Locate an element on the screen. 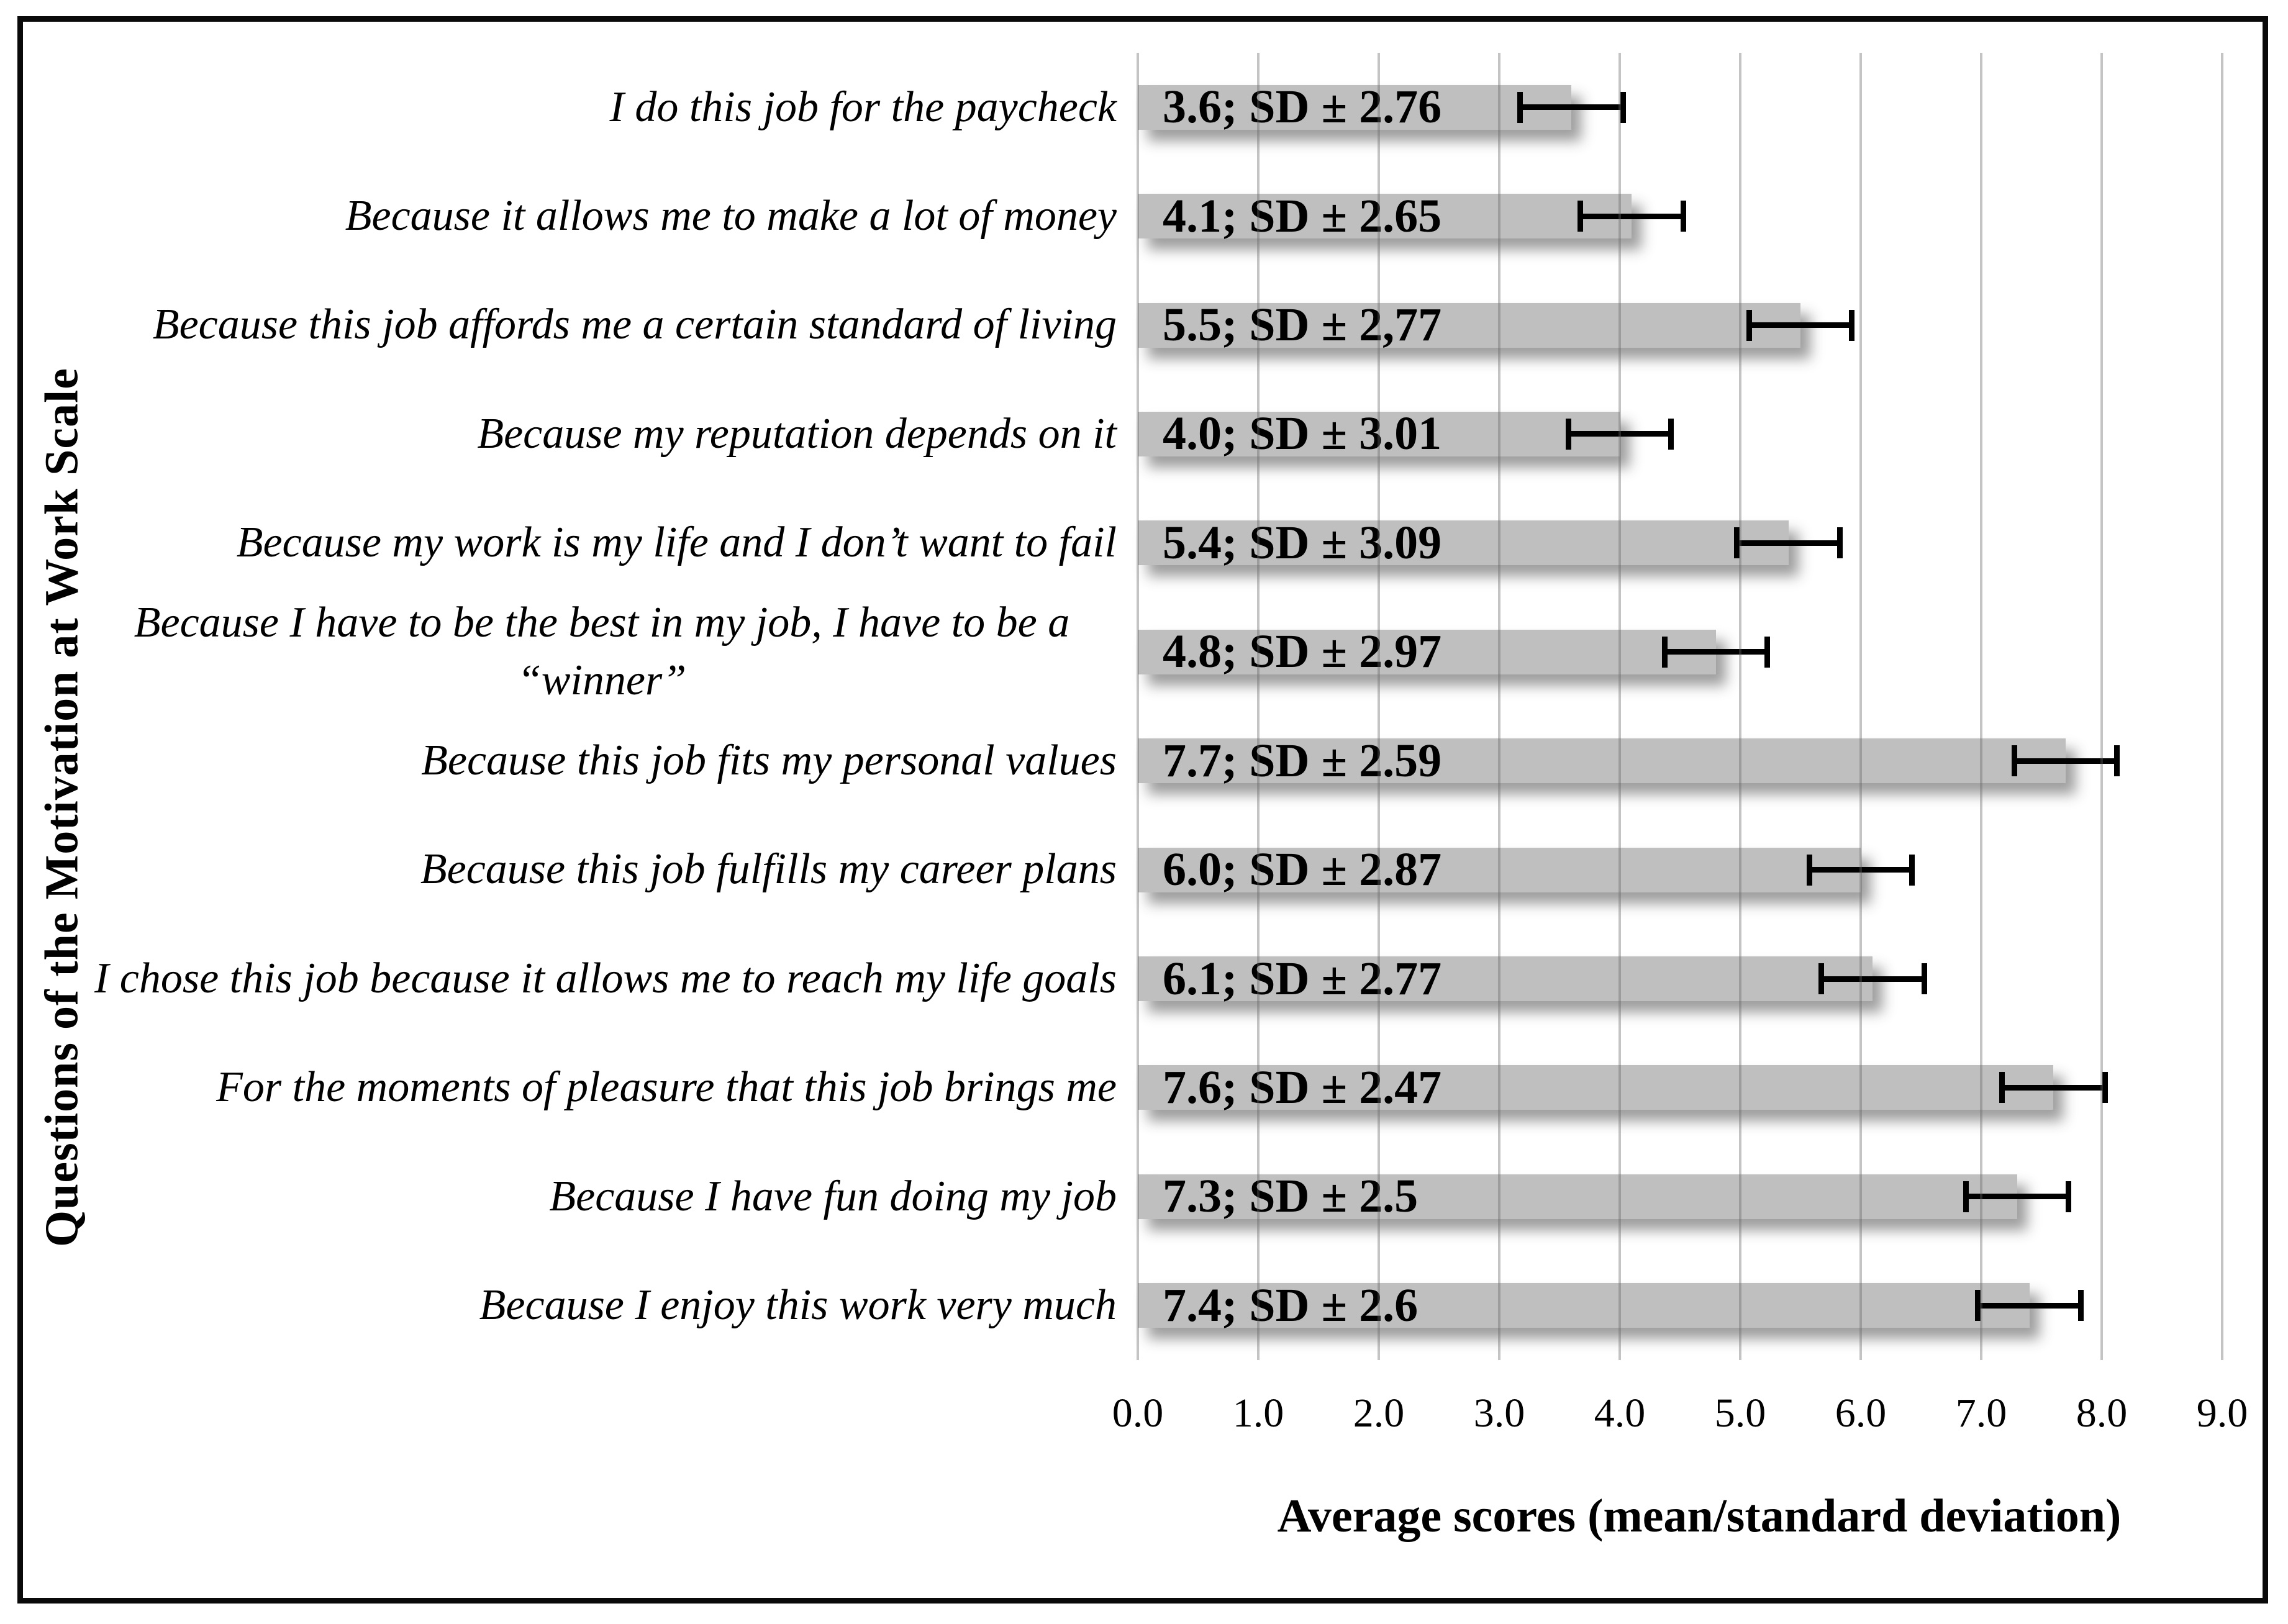  x-tick-label: 6.0 is located at coordinates (1861, 1413).